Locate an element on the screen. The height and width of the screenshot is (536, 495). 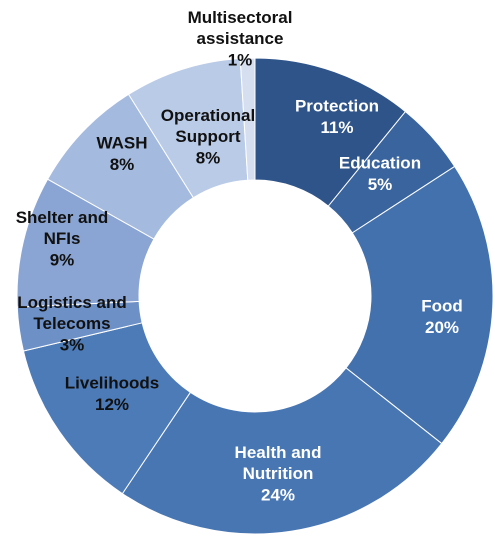
value-label: 5% is located at coordinates (380, 184).